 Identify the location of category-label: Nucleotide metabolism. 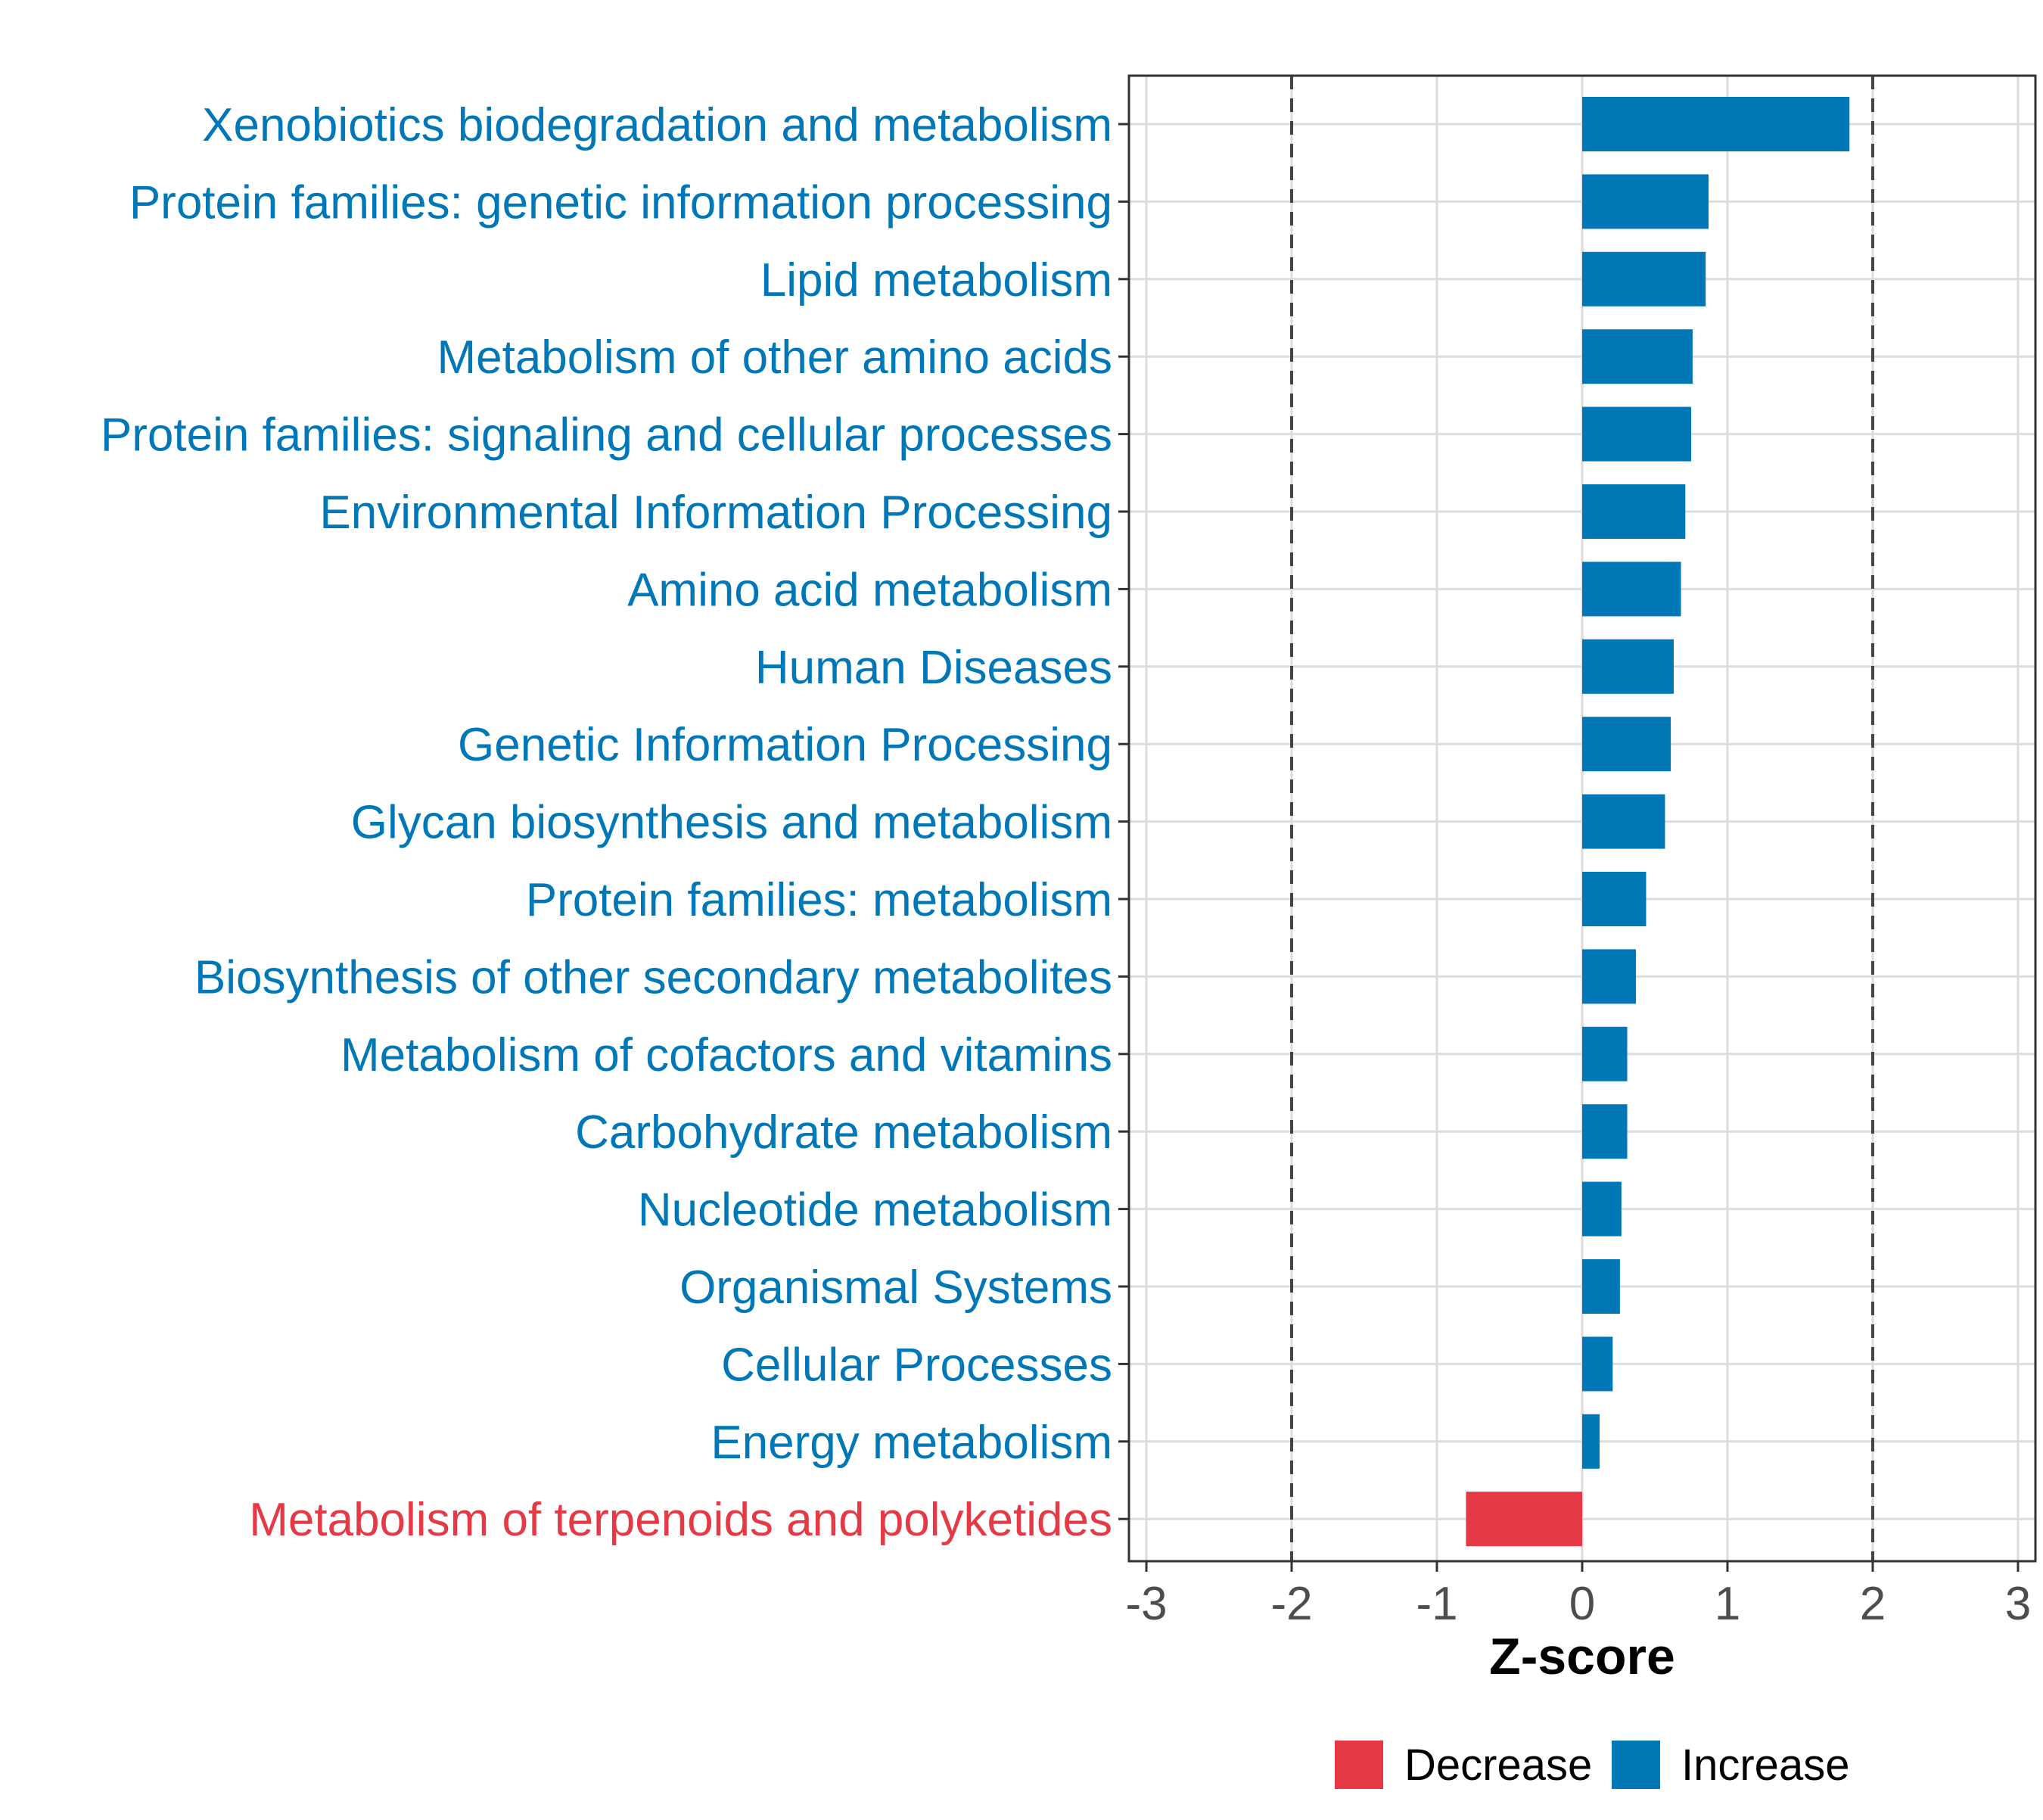
(875, 1211).